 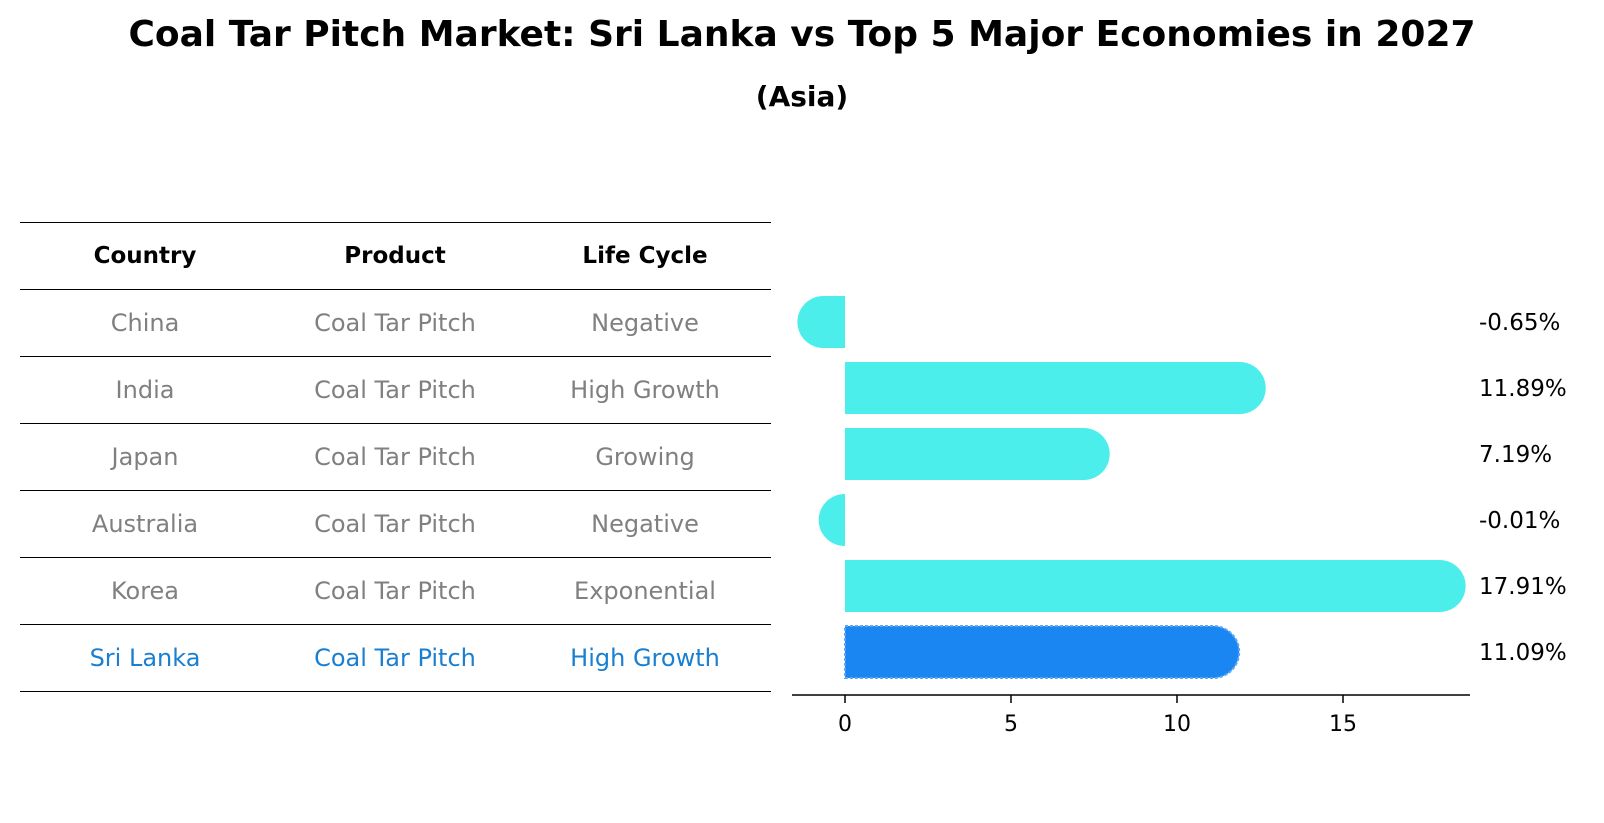 What do you see at coordinates (1177, 724) in the screenshot?
I see `x-tick-label: 10` at bounding box center [1177, 724].